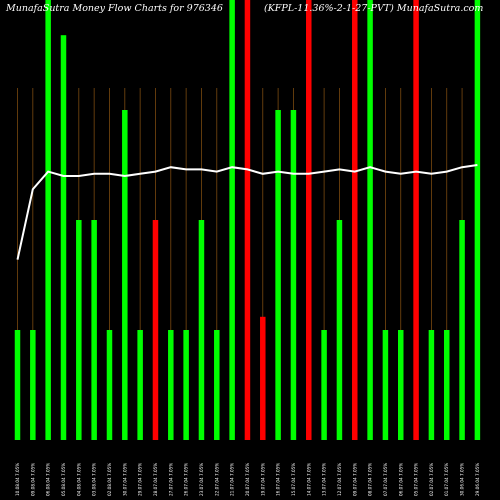  Describe the element at coordinates (477, 479) in the screenshot. I see `x-tick-label: 29.06.04 7.05%` at that location.